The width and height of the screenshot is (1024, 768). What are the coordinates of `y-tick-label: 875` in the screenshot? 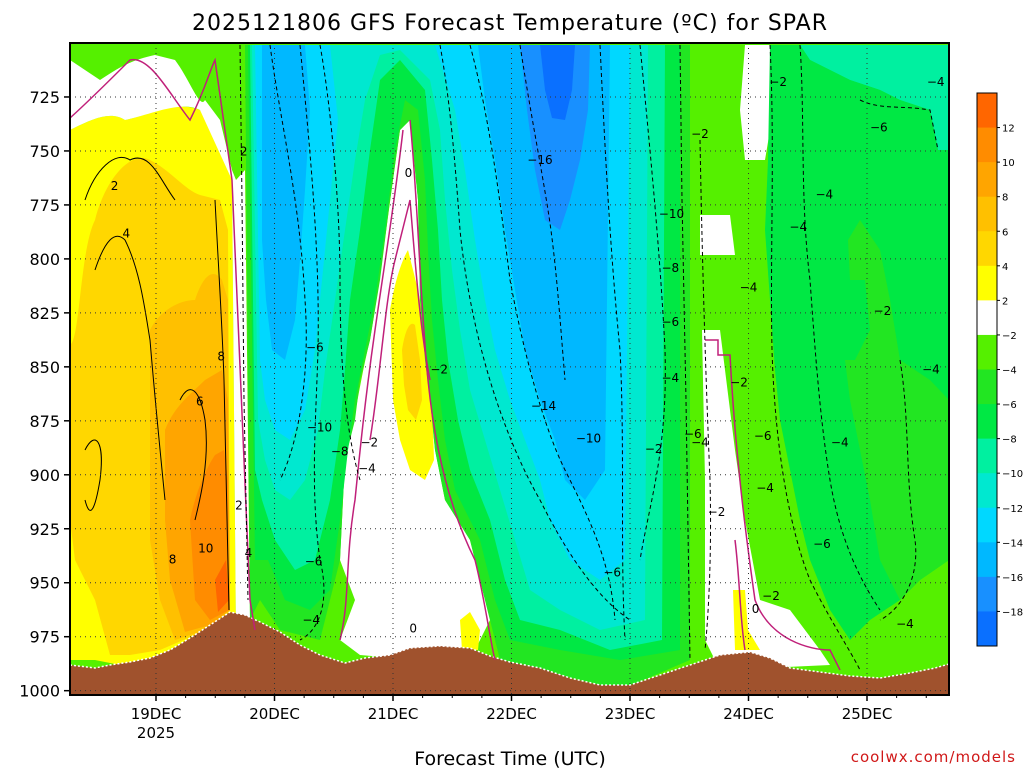 It's located at (44, 421).